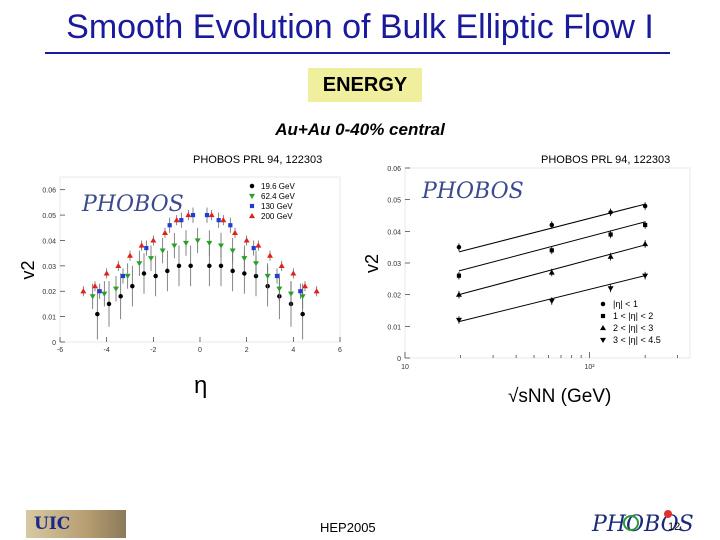 This screenshot has width=720, height=540. I want to click on x-tick-label: 10, so click(405, 367).